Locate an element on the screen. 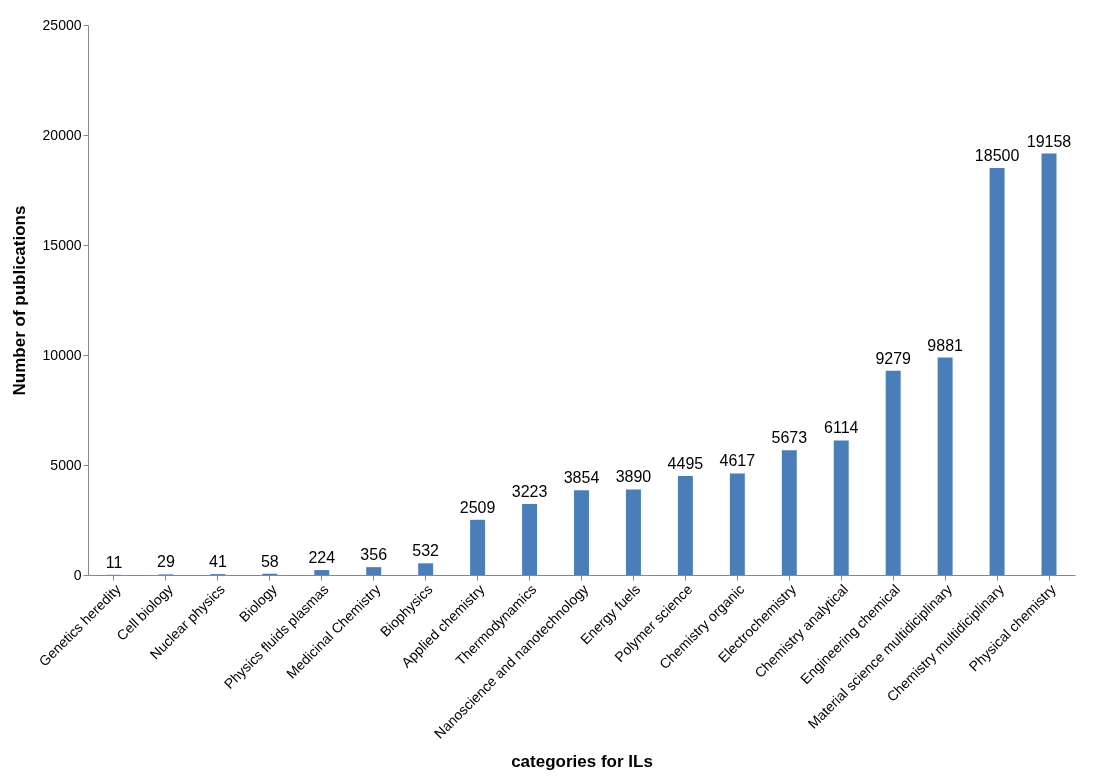 The width and height of the screenshot is (1103, 781). data-label: 3890 is located at coordinates (633, 477).